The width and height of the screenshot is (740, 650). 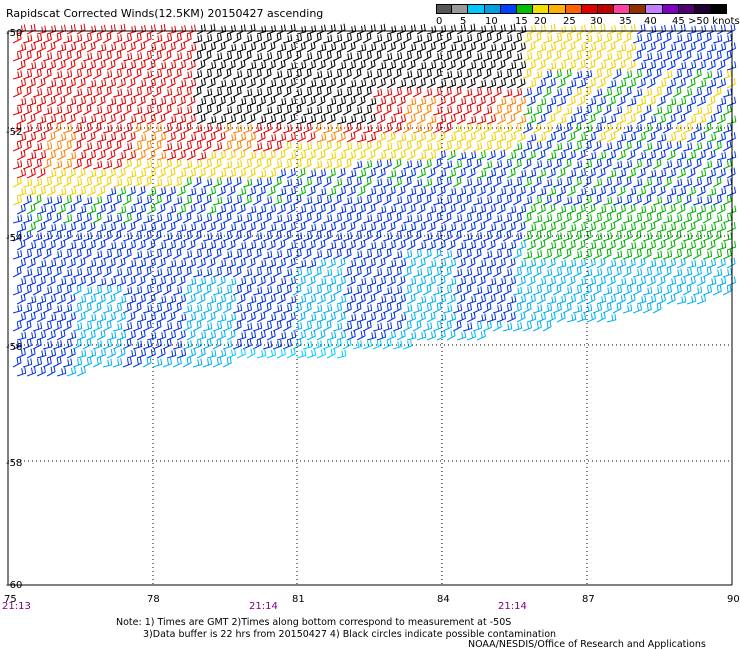 I want to click on scale-label: >50 knots, so click(x=714, y=21).